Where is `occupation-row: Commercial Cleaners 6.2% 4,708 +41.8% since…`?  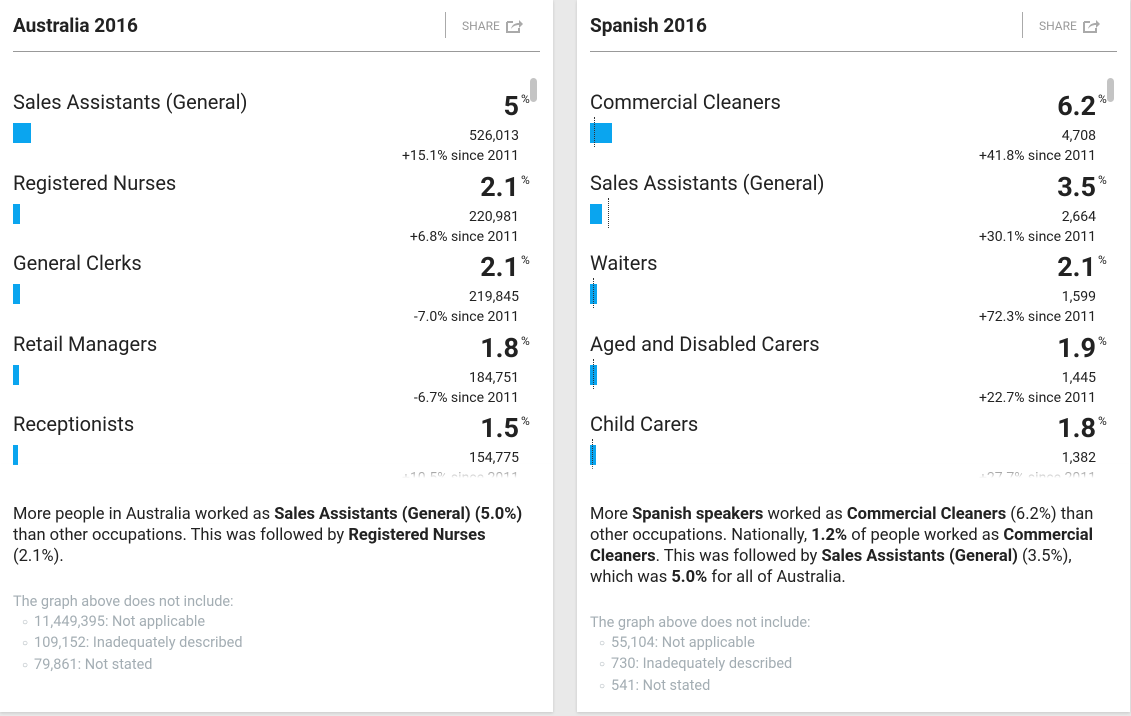
occupation-row: Commercial Cleaners 6.2% 4,708 +41.8% since… is located at coordinates (853, 120).